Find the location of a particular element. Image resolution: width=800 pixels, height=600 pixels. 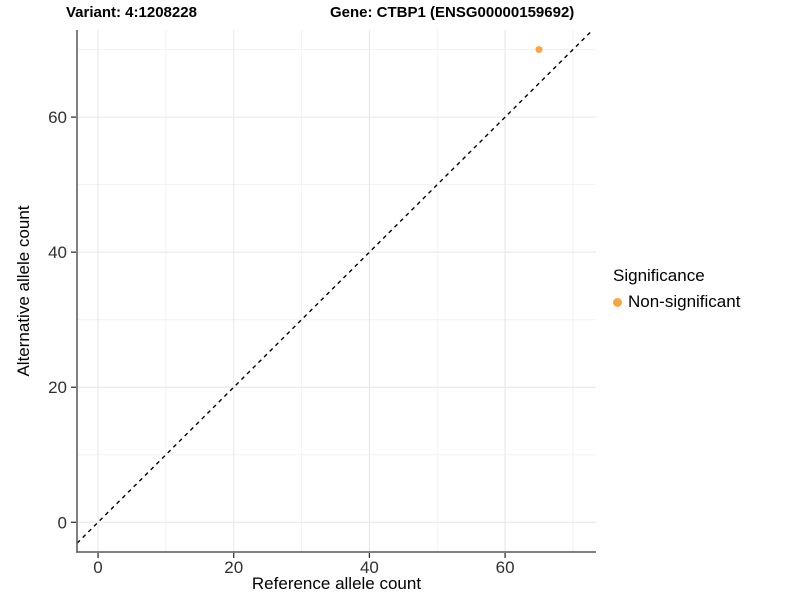

x-axis-title: Reference allele count is located at coordinates (336, 583).